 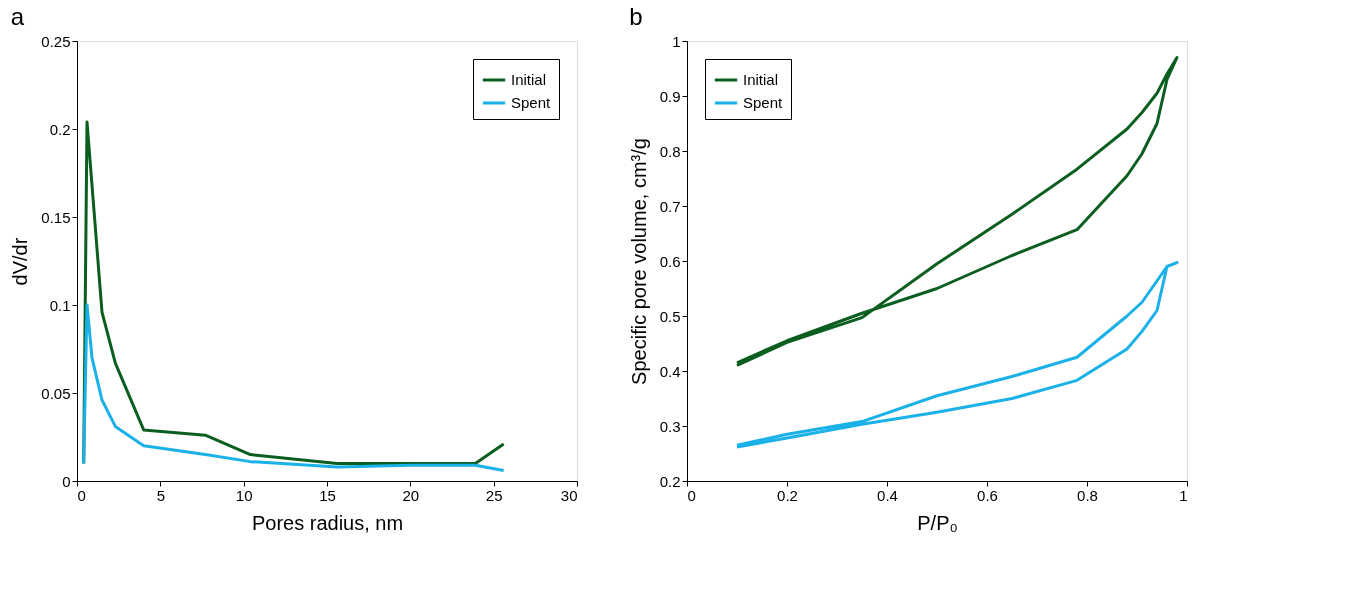 What do you see at coordinates (670, 316) in the screenshot?
I see `y-tick-label: 0.5` at bounding box center [670, 316].